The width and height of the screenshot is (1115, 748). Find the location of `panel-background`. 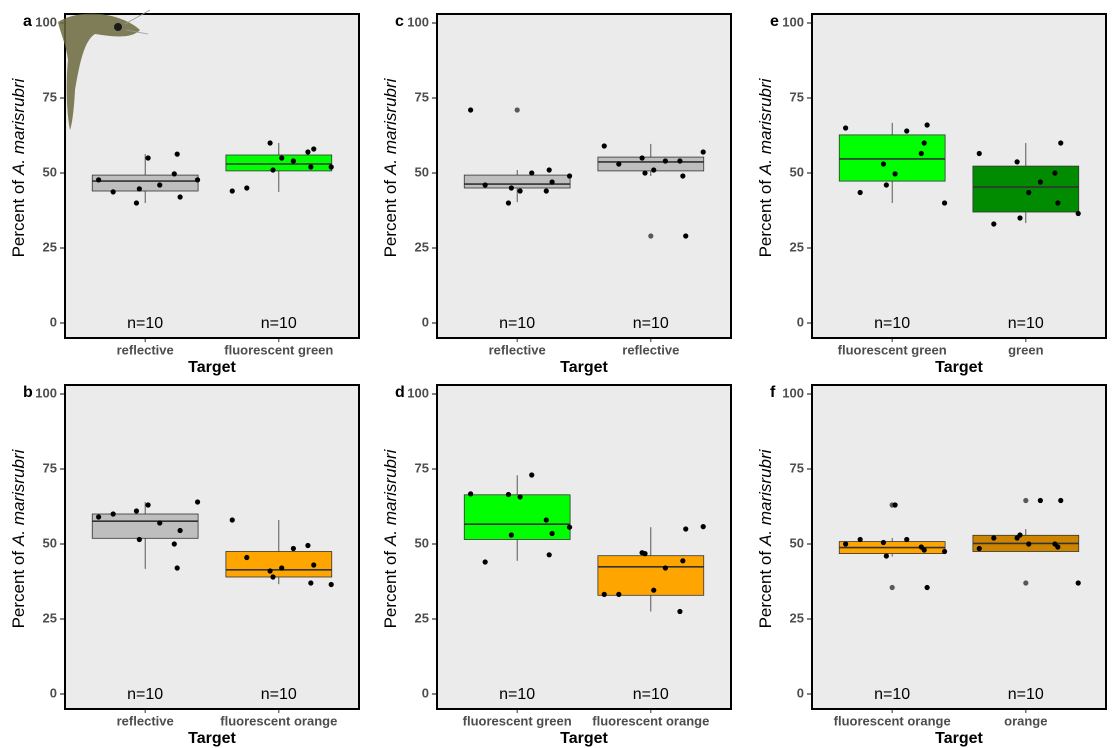

panel-background is located at coordinates (212, 547).